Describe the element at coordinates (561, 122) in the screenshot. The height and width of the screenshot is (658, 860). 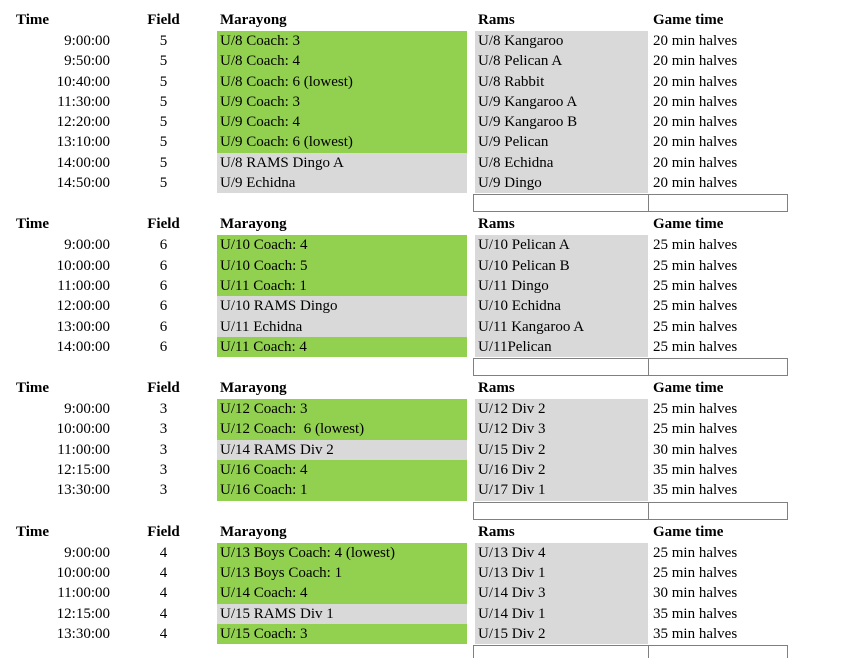
I see `rams-cell: U/9 Kangaroo B` at that location.